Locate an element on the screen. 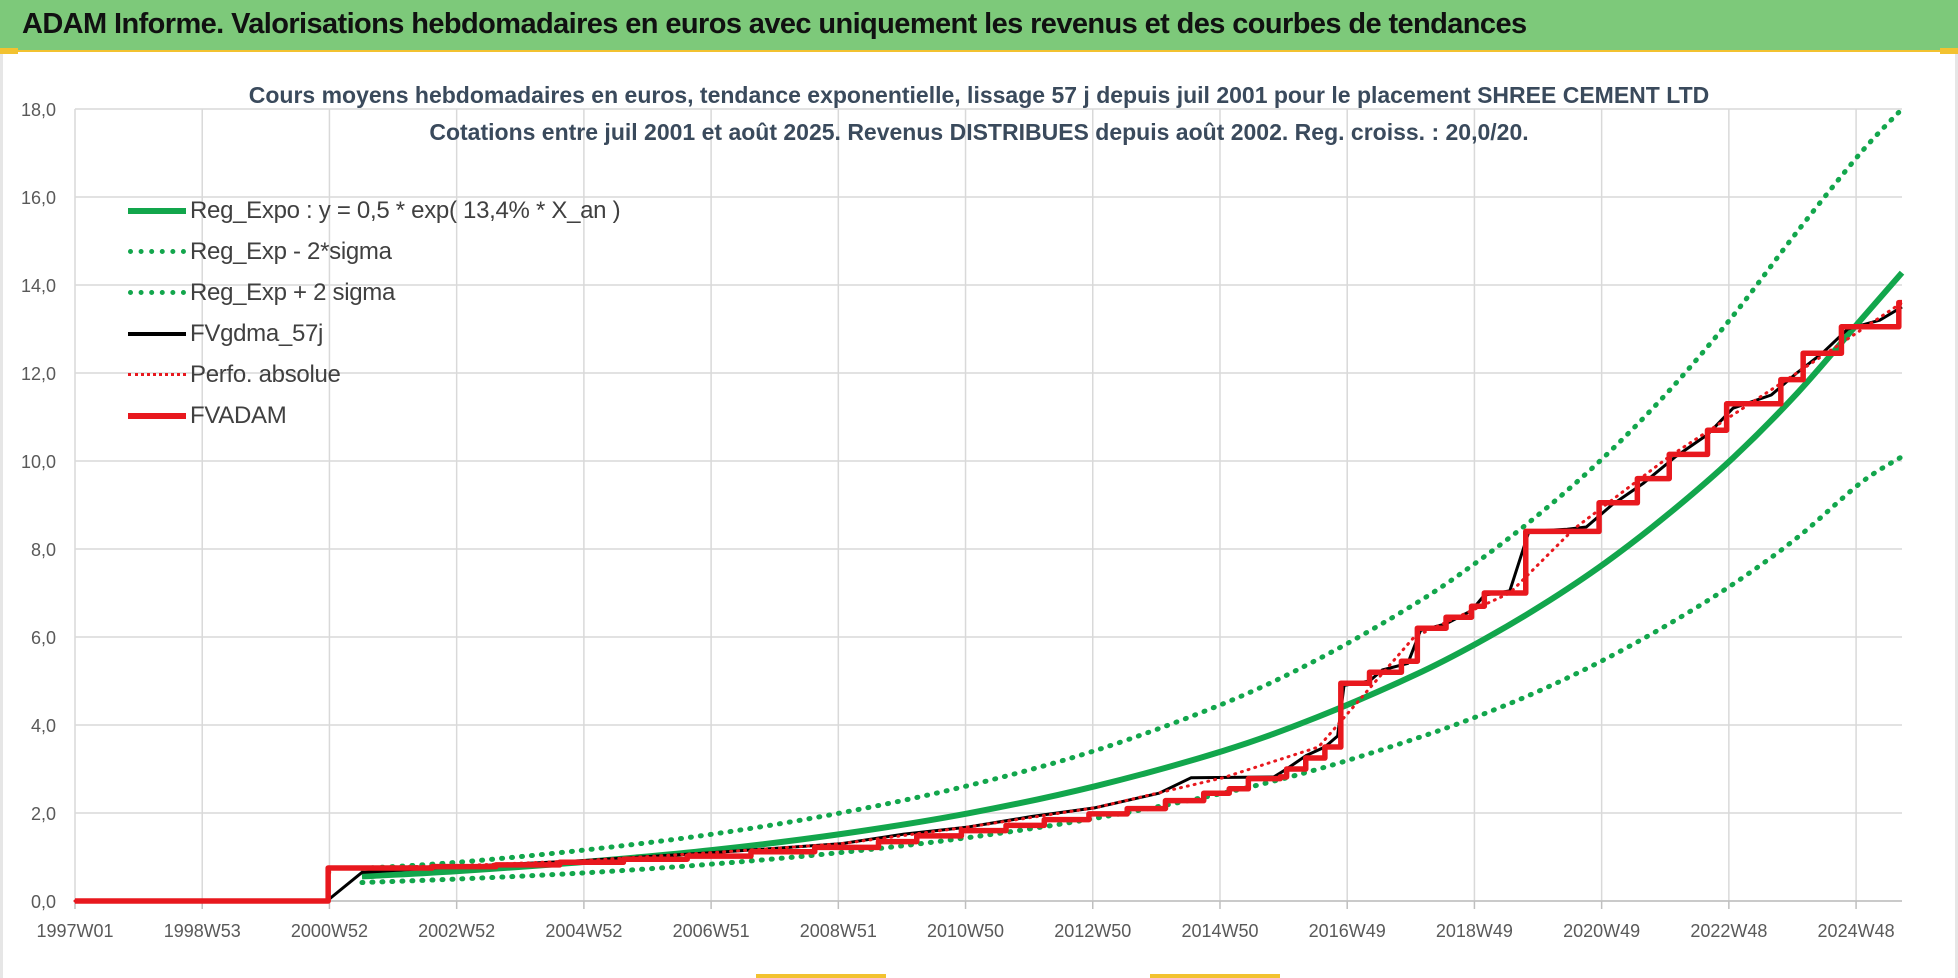 This screenshot has height=978, width=1958. x-tick-label: 2000W52 is located at coordinates (329, 931).